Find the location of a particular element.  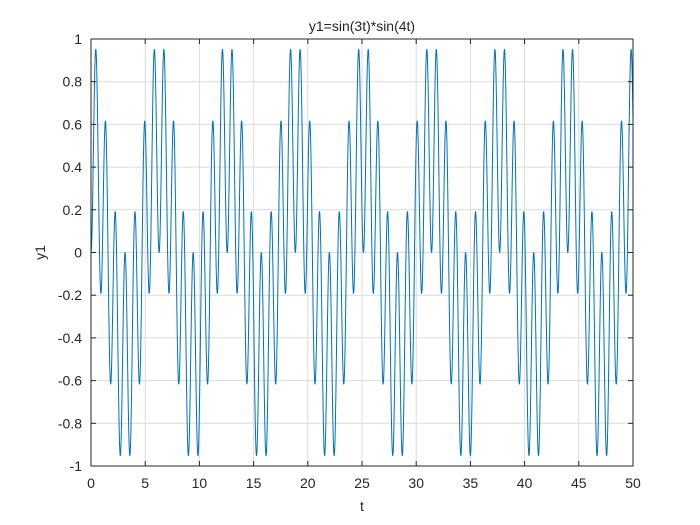

x-tick-labels: 0 5 10 15 20 25 30 35 40 45 50 is located at coordinates (364, 483).